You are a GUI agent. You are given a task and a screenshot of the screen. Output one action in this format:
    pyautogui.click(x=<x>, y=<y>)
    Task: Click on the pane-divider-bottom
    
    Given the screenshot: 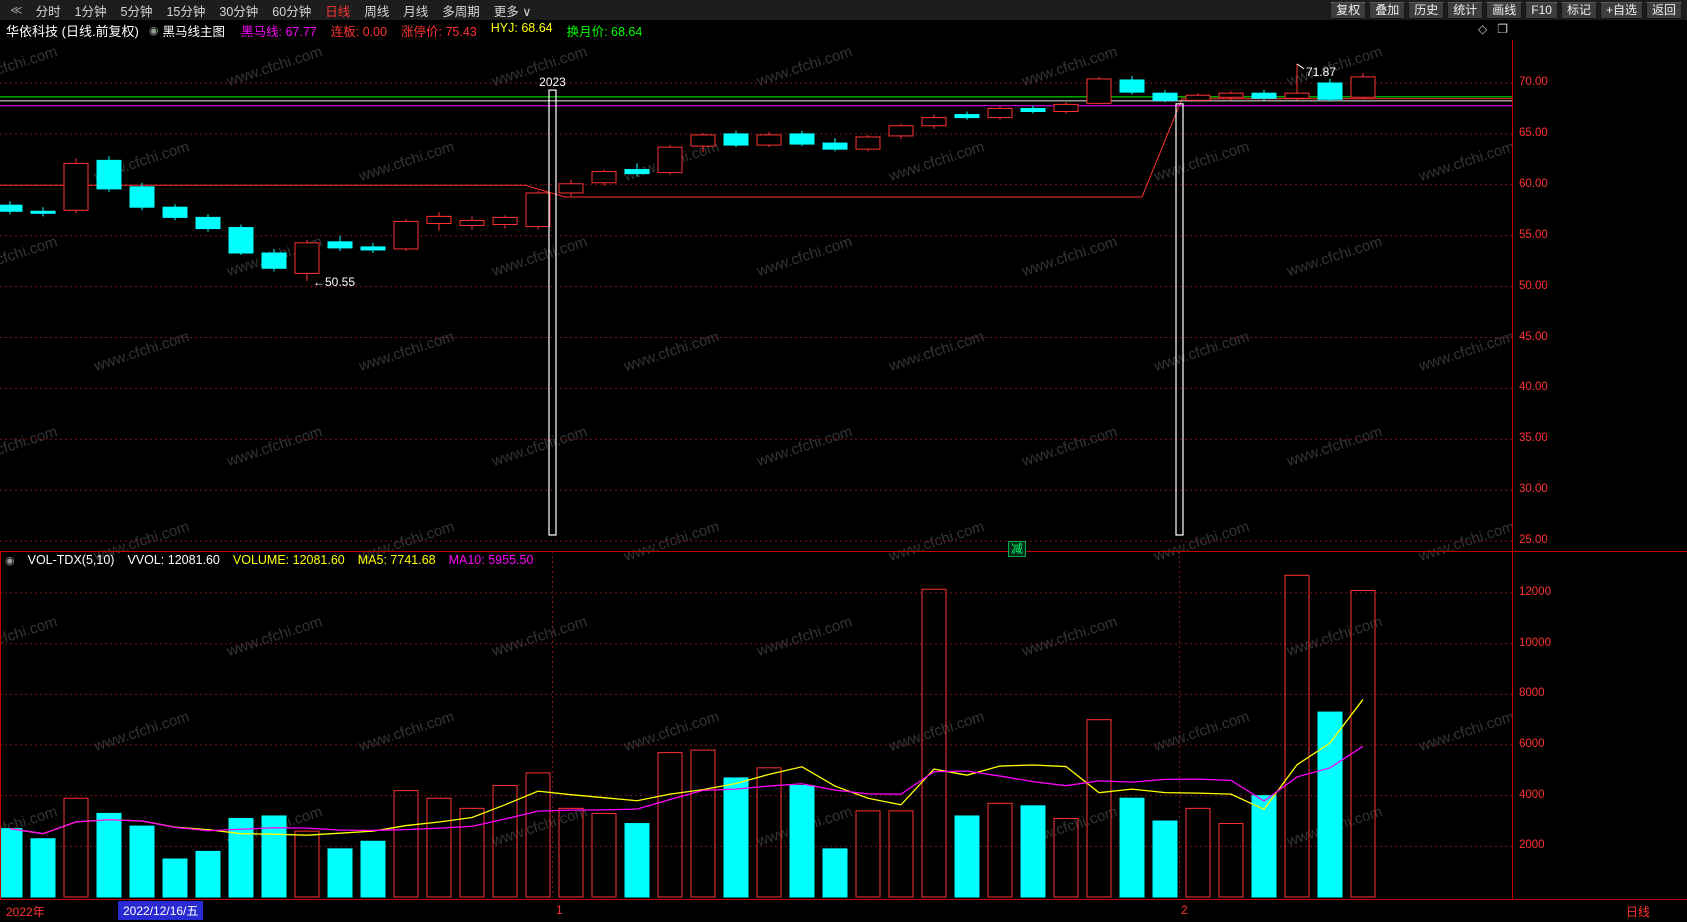 What is the action you would take?
    pyautogui.click(x=843, y=899)
    